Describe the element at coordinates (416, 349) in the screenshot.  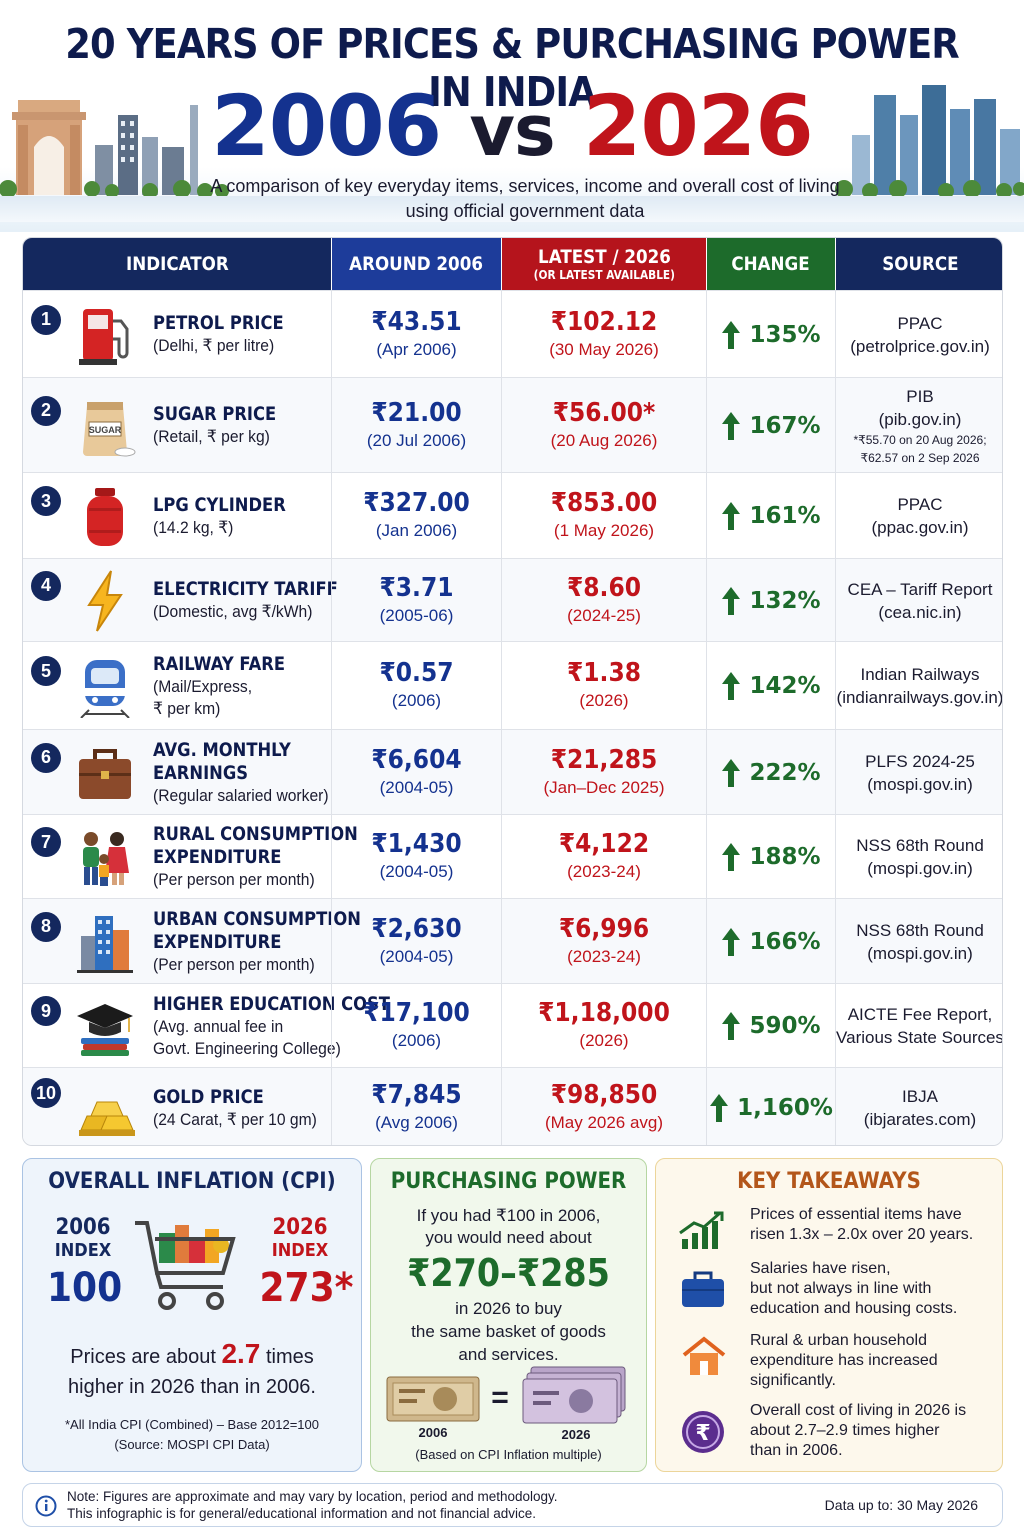
I see `old-period: (Apr 2006)` at that location.